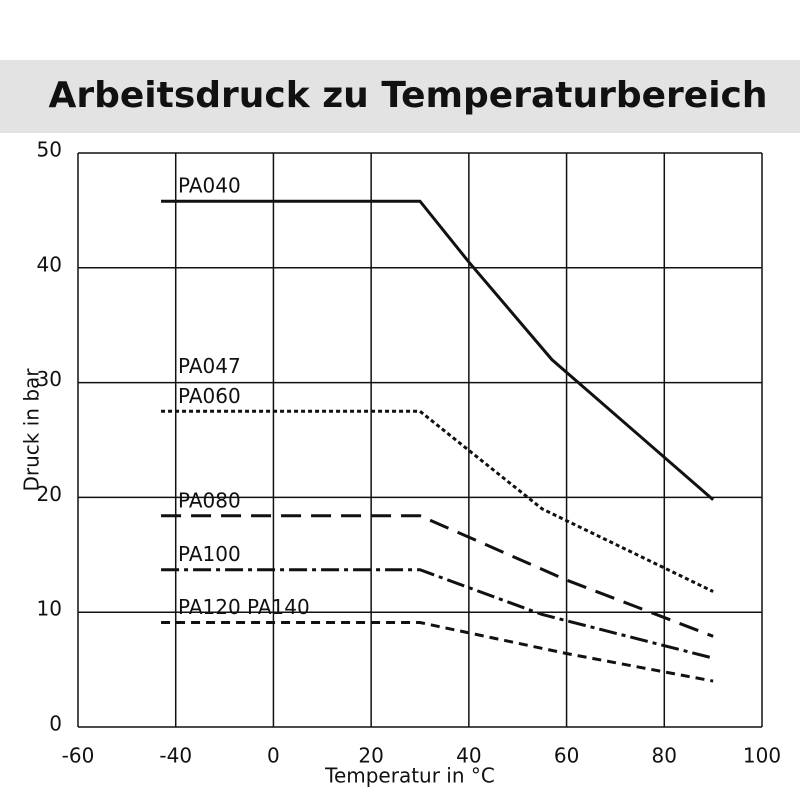  Describe the element at coordinates (762, 756) in the screenshot. I see `x-tick-label: 100` at that location.